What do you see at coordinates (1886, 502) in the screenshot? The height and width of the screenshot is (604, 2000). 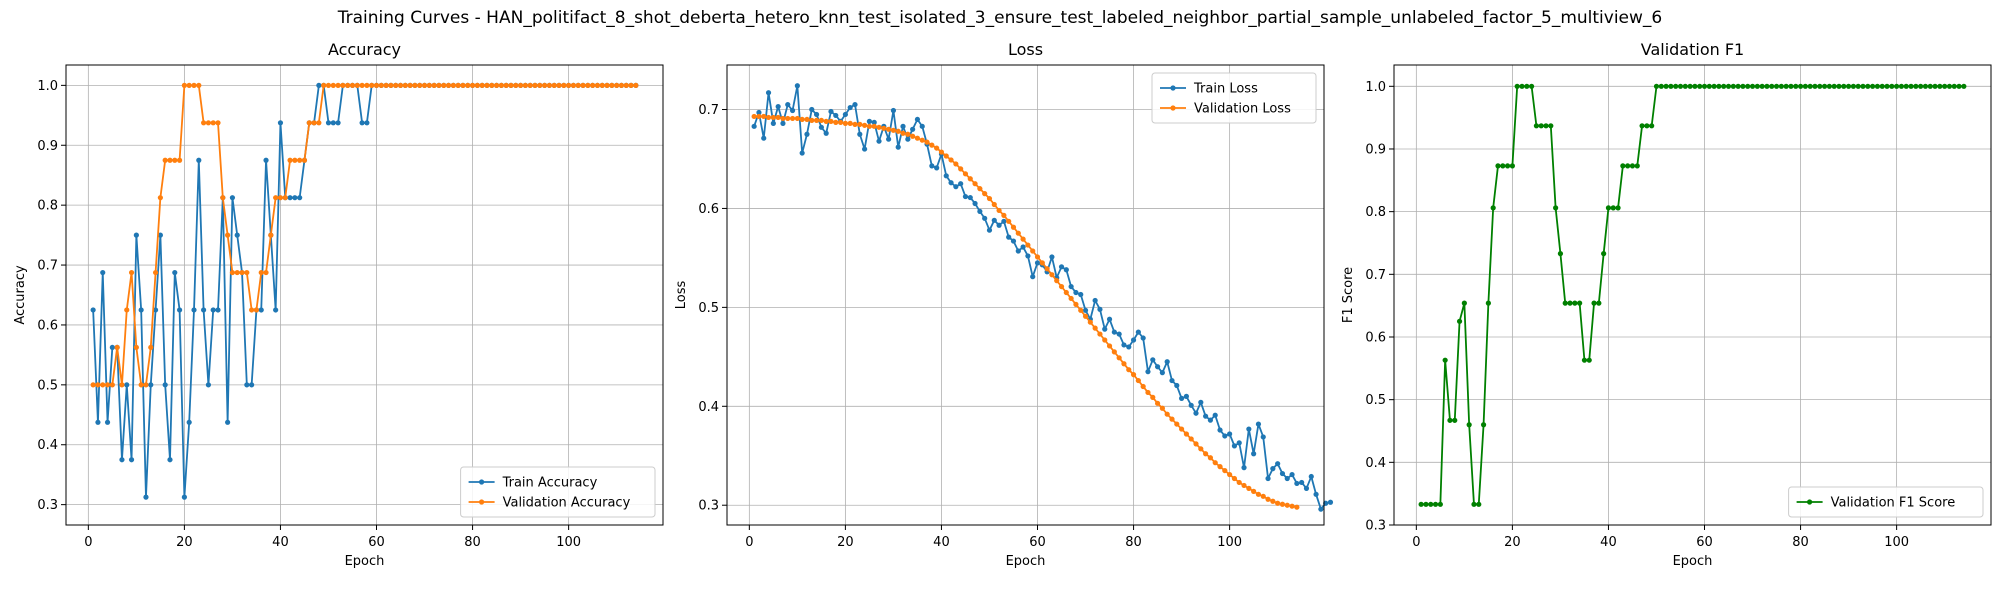 I see `legend: Validation F1 Score` at bounding box center [1886, 502].